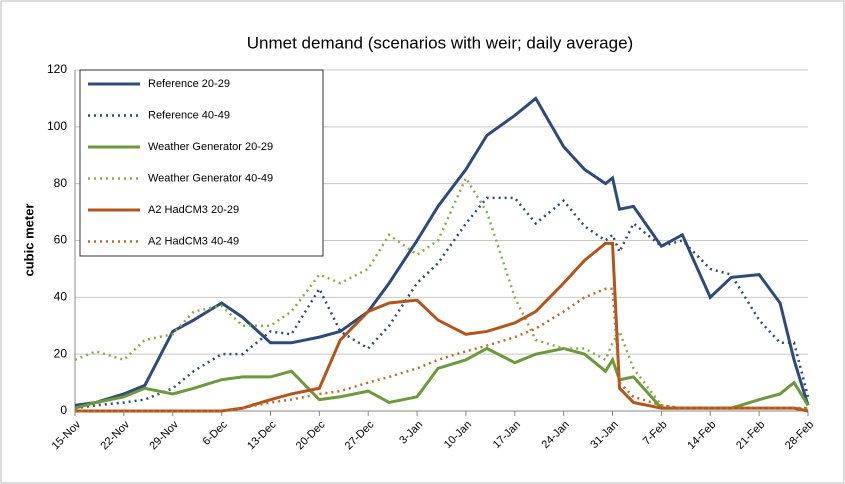  What do you see at coordinates (61, 297) in the screenshot?
I see `y-tick-label: 40` at bounding box center [61, 297].